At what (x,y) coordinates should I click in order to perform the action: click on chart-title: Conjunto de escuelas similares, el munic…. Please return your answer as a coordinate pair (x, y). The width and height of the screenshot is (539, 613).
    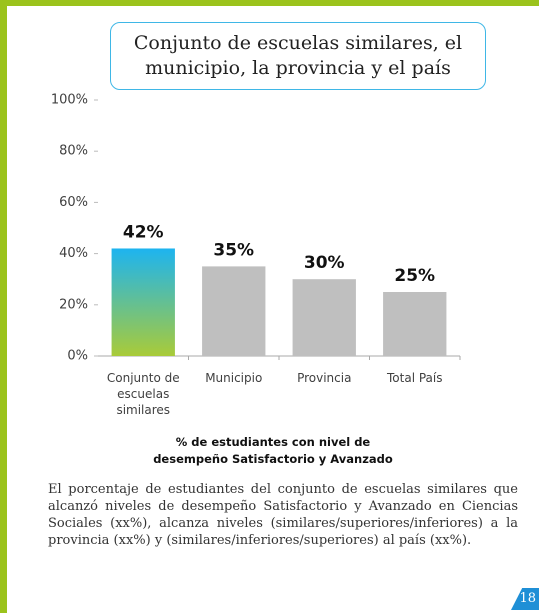
    Looking at the image, I should click on (298, 56).